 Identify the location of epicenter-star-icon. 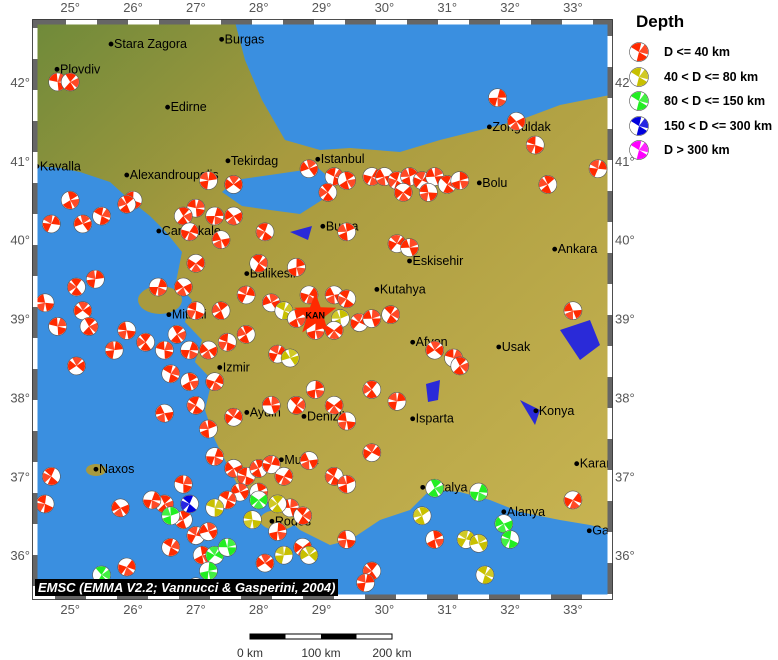
(315, 312).